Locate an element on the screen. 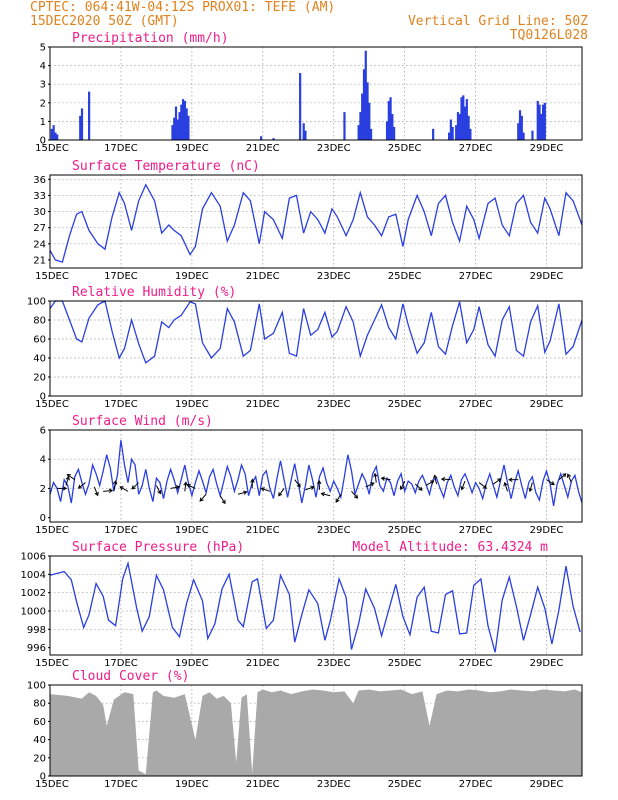 The image size is (618, 800). header-grid-line: Vertical Grid Line: 50Z is located at coordinates (498, 21).